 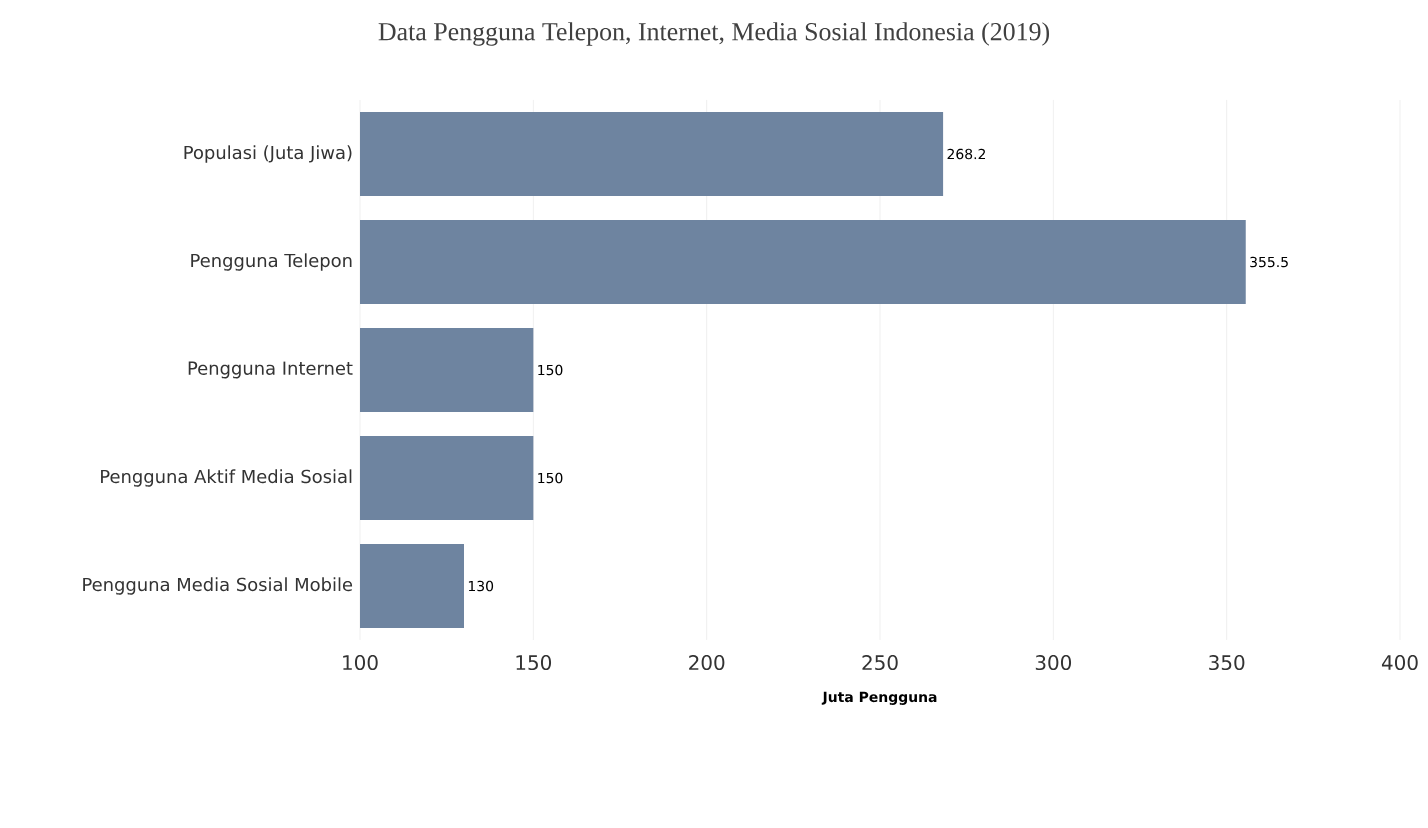 What do you see at coordinates (226, 478) in the screenshot?
I see `y-tick-label: Pengguna Aktif Media Sosial` at bounding box center [226, 478].